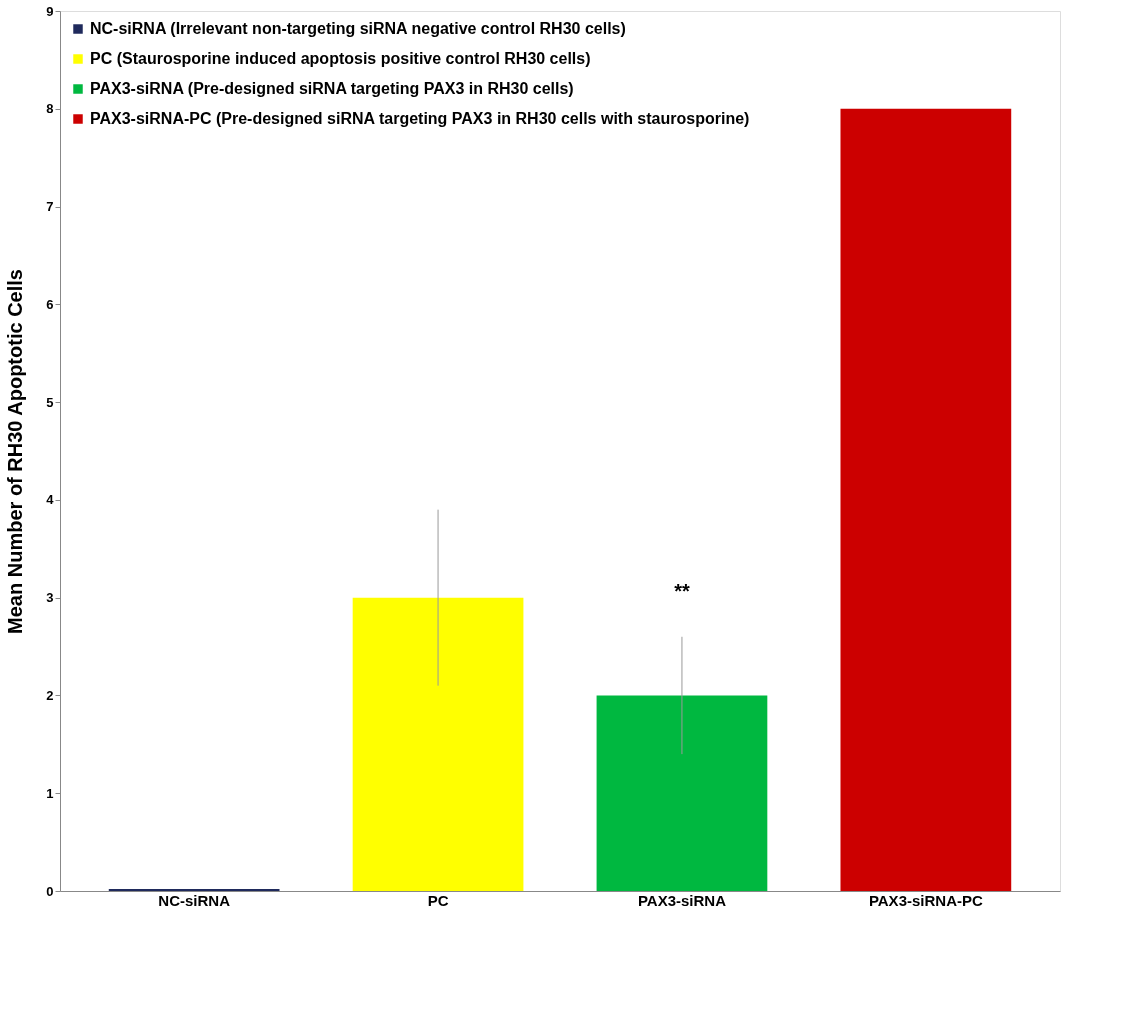  What do you see at coordinates (50, 500) in the screenshot?
I see `y-tick-label: 4` at bounding box center [50, 500].